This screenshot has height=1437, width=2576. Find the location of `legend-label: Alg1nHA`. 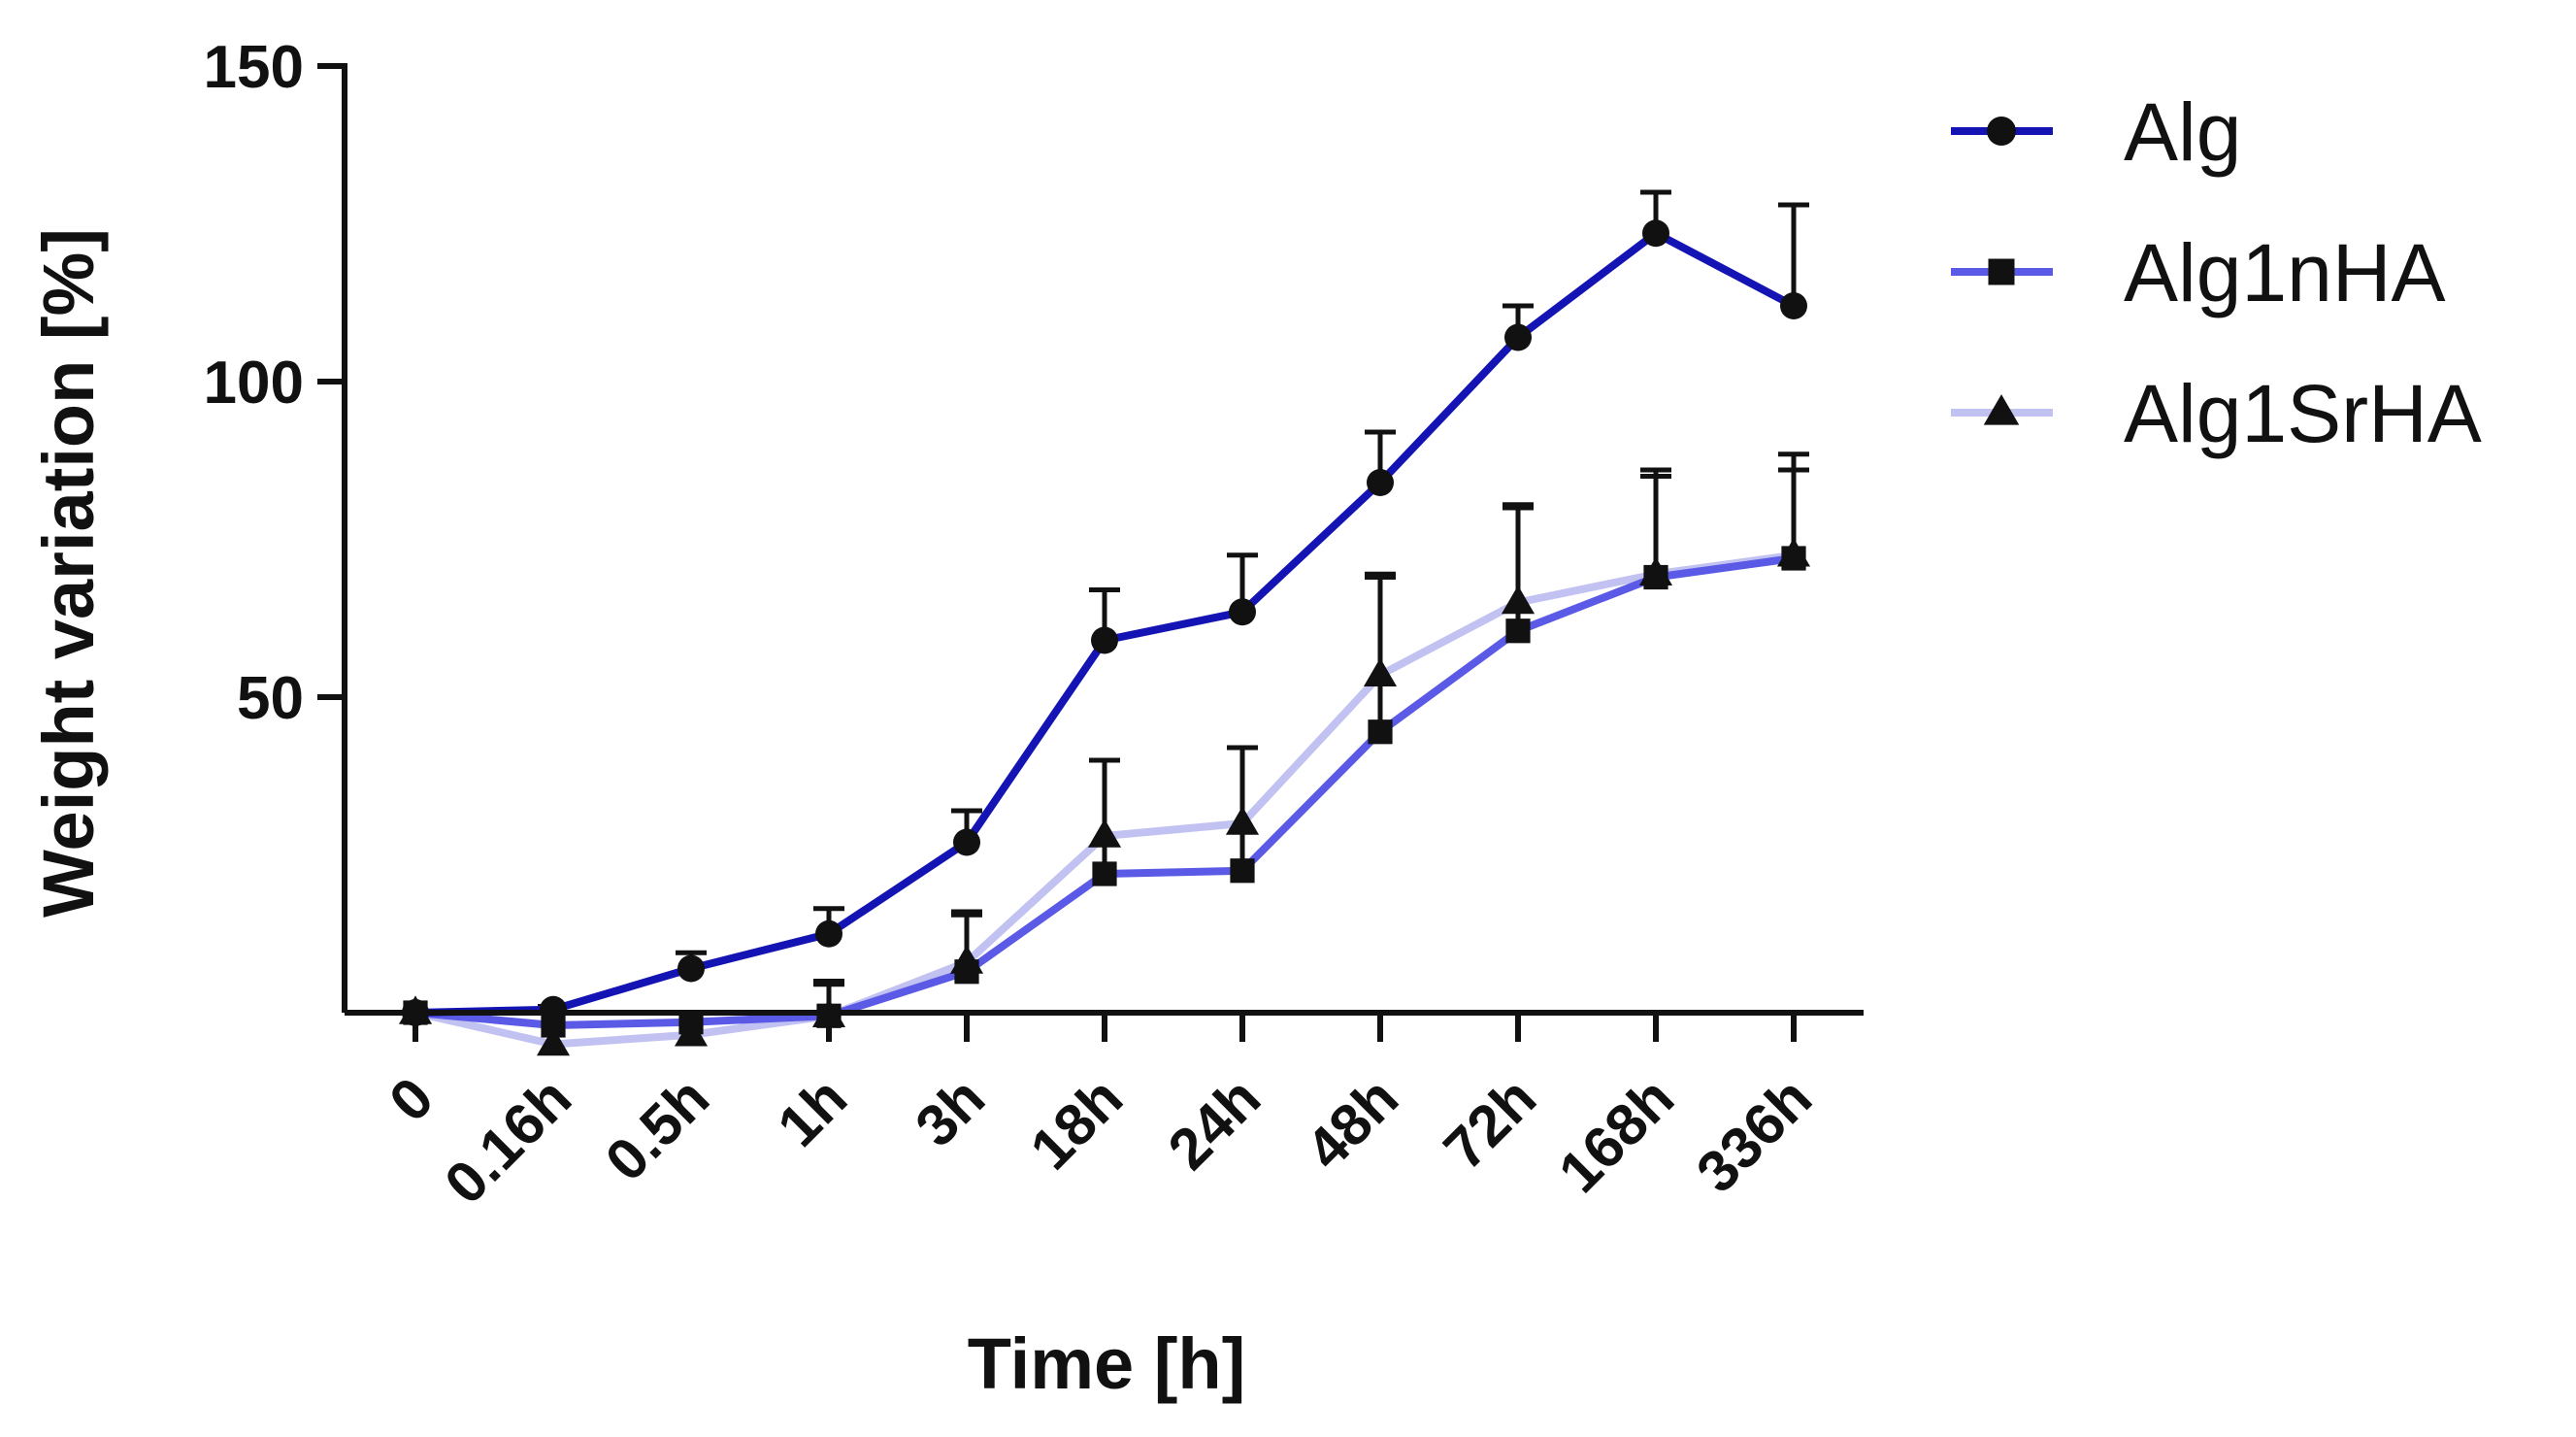

legend-label: Alg1nHA is located at coordinates (2285, 272).